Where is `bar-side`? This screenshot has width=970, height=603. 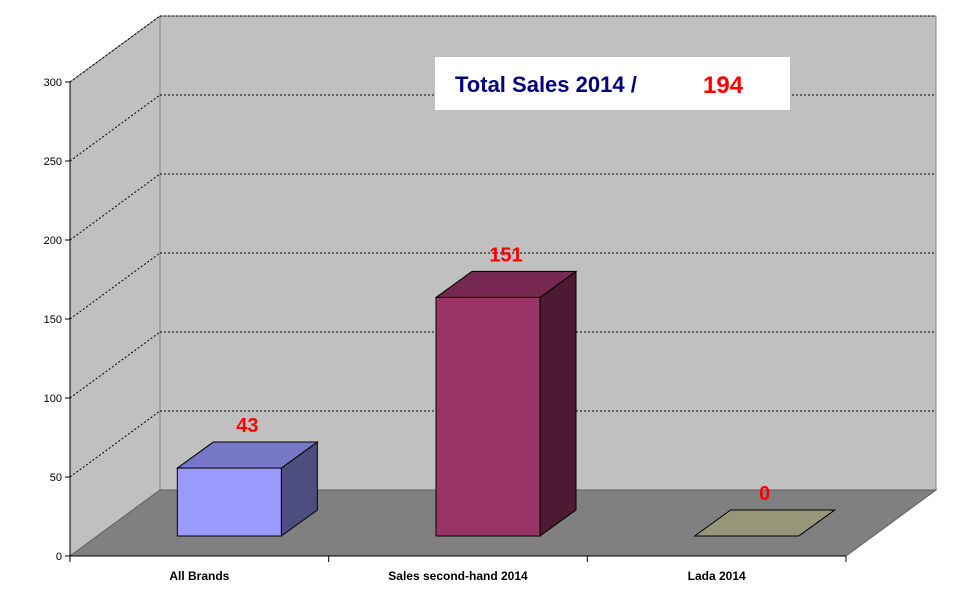 bar-side is located at coordinates (558, 403).